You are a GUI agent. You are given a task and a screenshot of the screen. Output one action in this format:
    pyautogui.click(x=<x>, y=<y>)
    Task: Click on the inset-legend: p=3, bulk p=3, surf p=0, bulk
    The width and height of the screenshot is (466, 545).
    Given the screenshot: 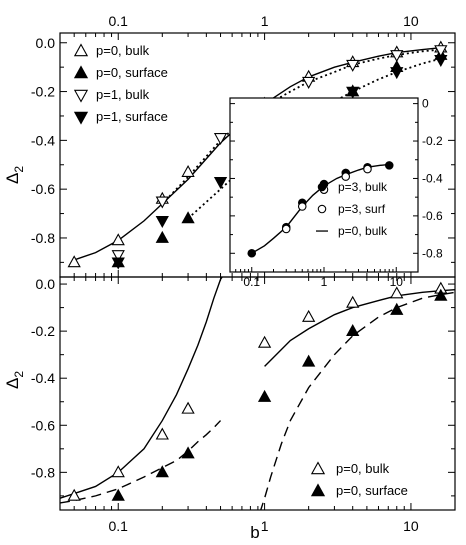 What is the action you would take?
    pyautogui.click(x=352, y=209)
    